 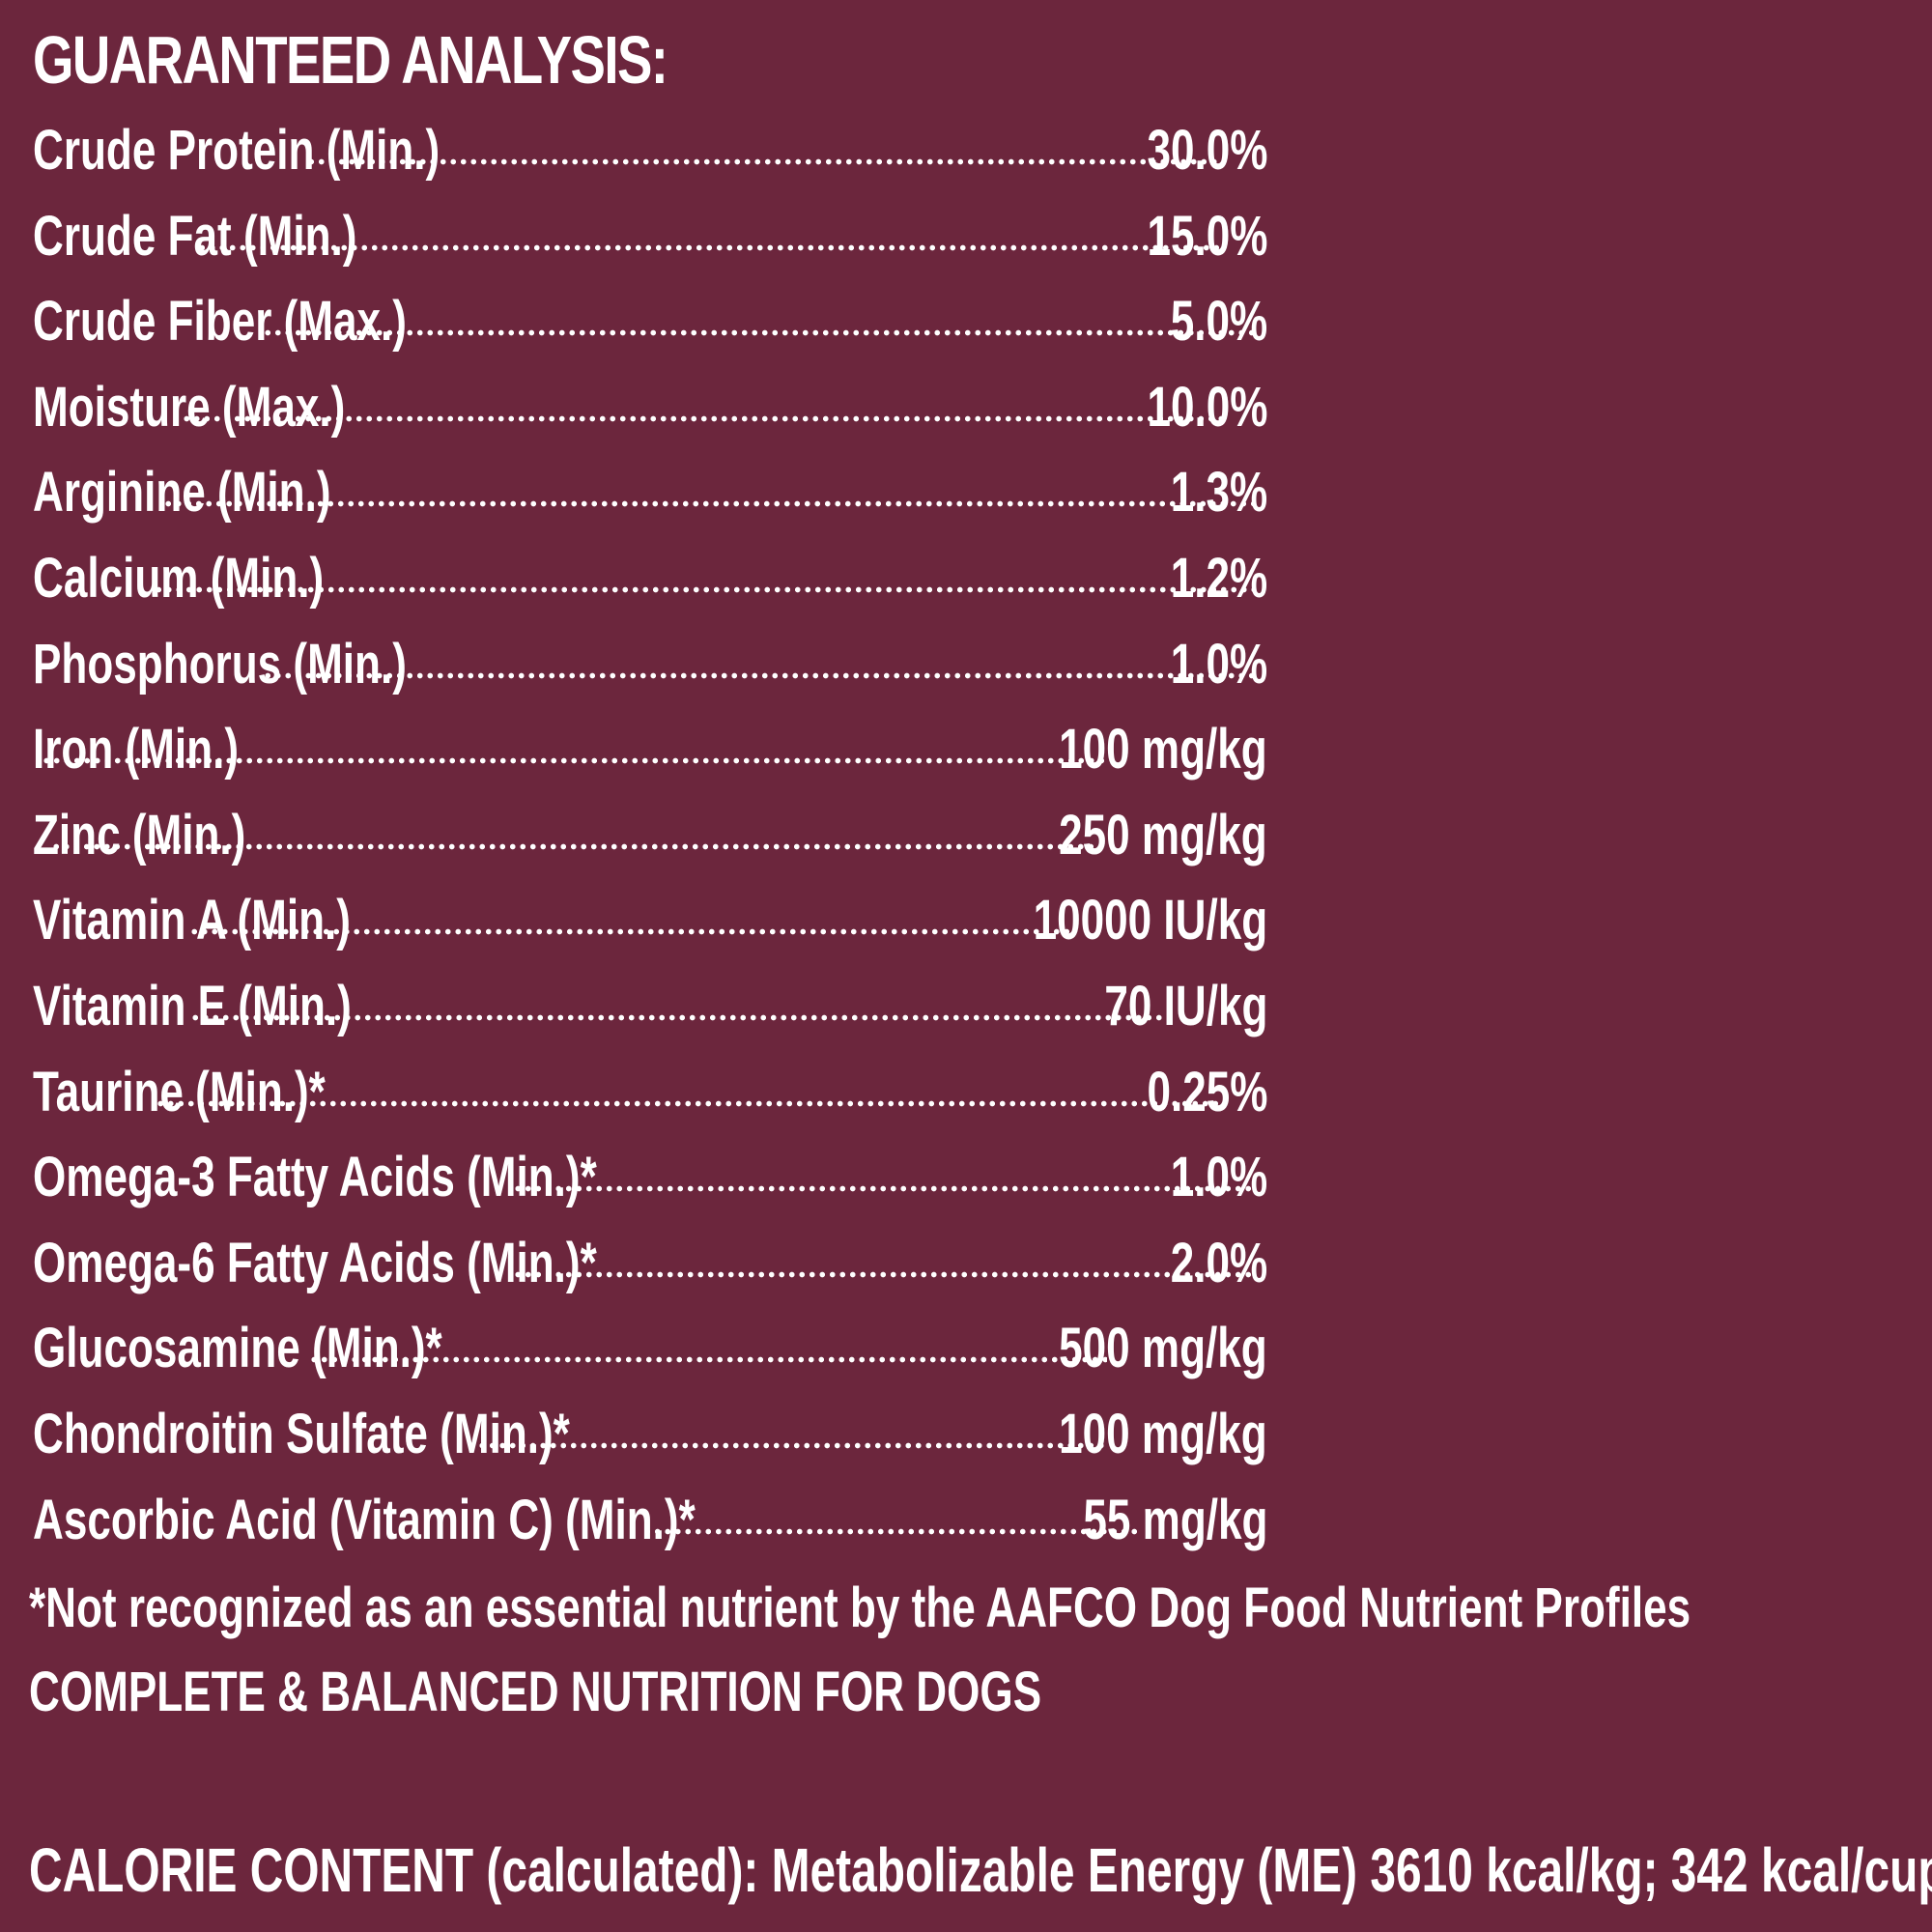 What do you see at coordinates (179, 578) in the screenshot?
I see `nutrient-label: Calcium (Min.)` at bounding box center [179, 578].